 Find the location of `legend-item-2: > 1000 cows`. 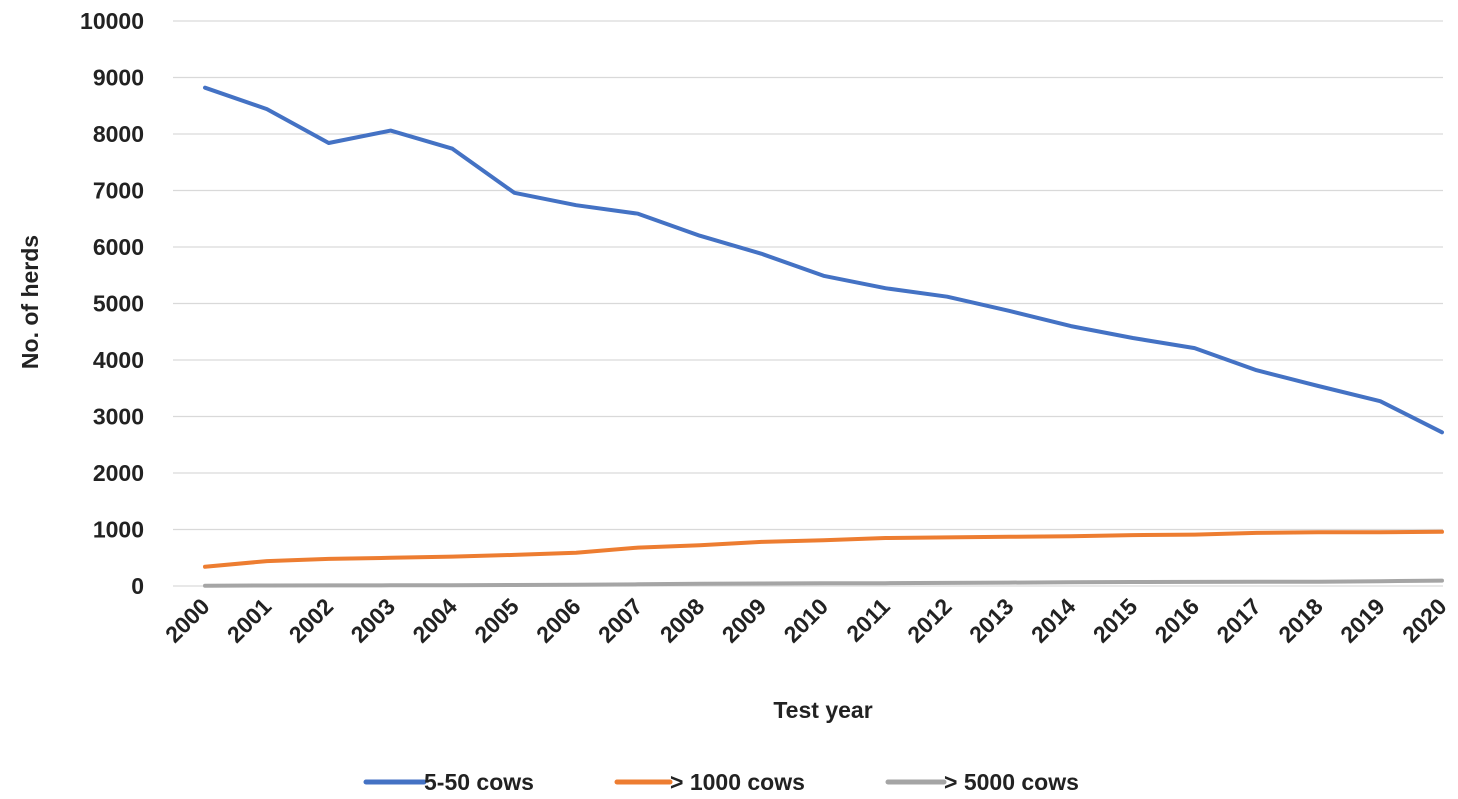

legend-item-2: > 1000 cows is located at coordinates (709, 782).